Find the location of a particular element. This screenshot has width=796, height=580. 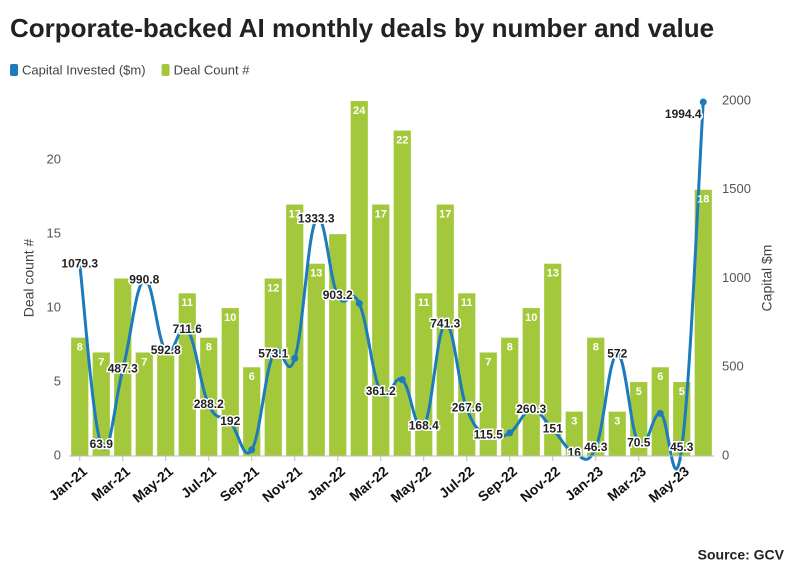

line-value-label: 192 is located at coordinates (230, 421).